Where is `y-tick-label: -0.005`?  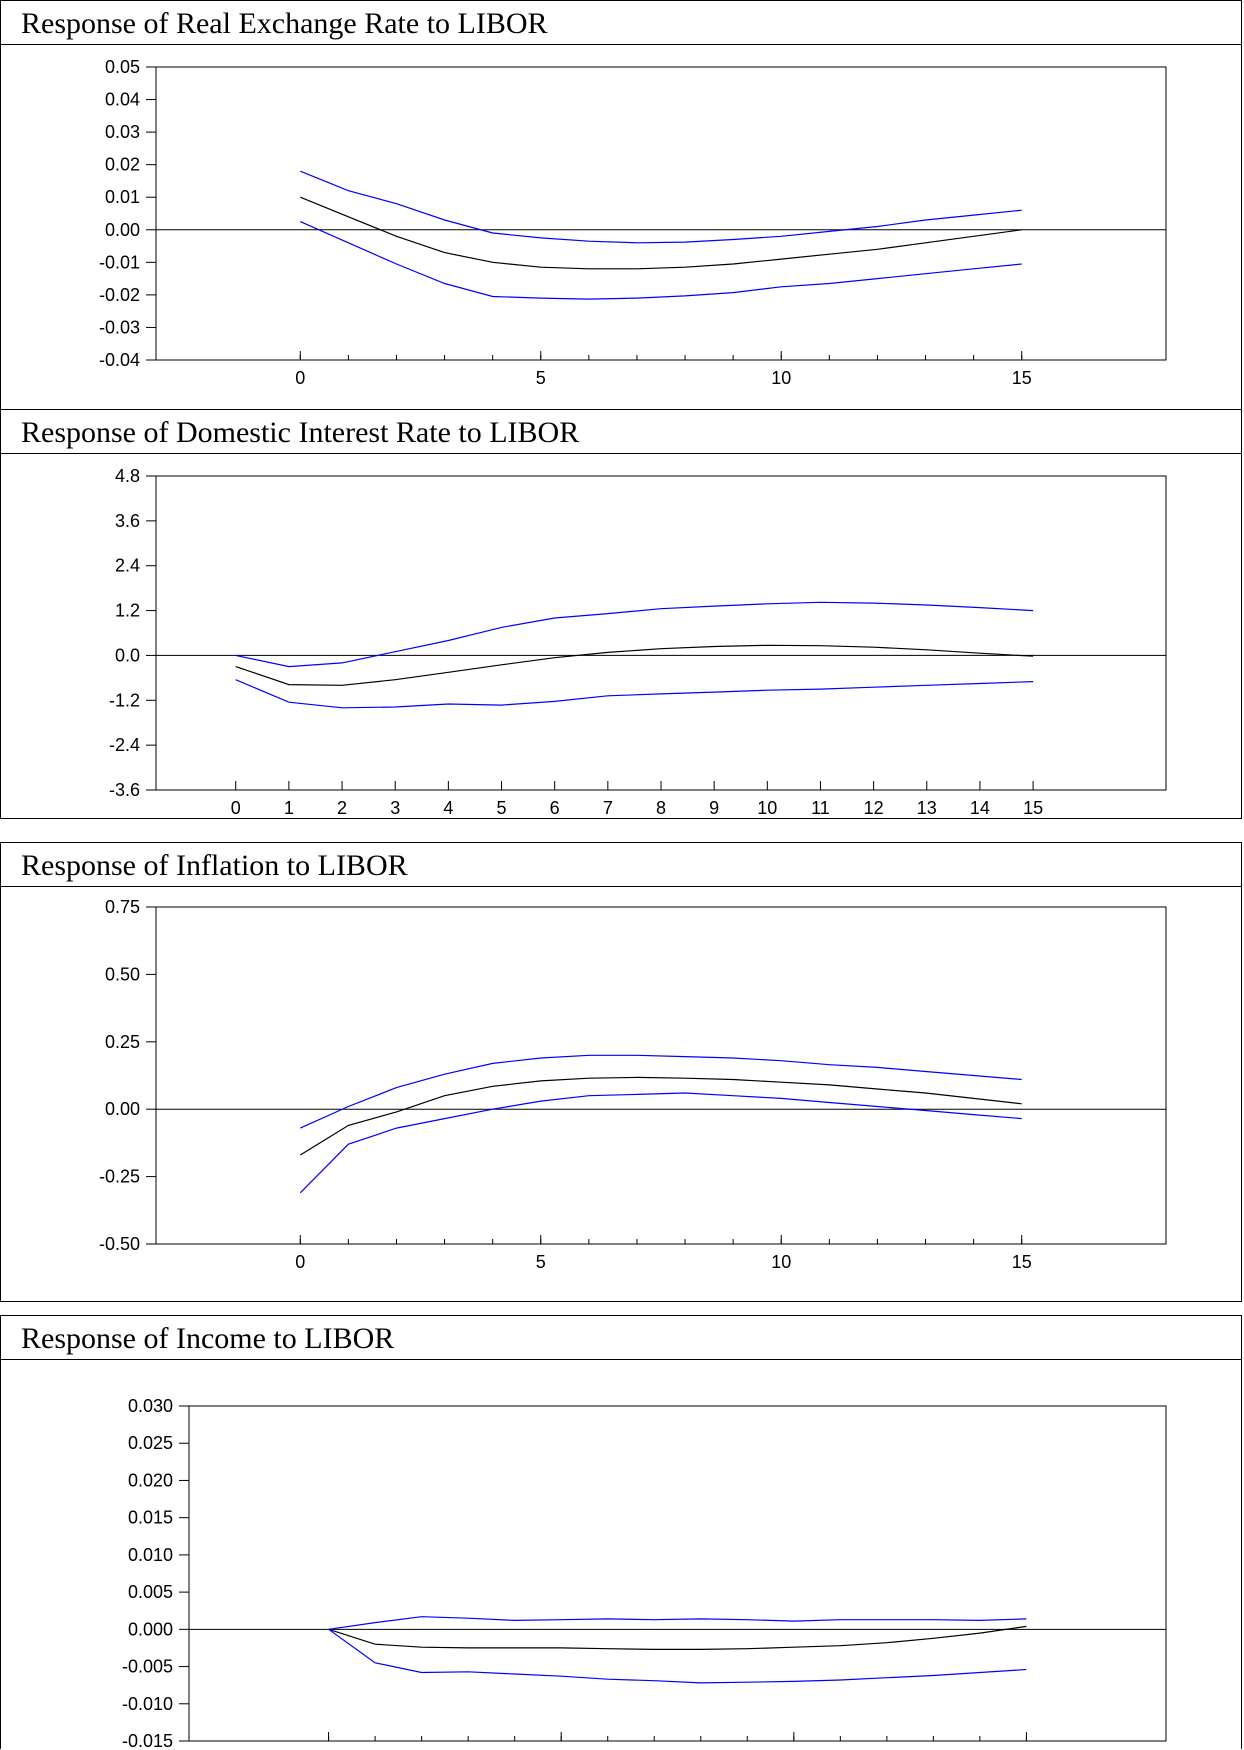
y-tick-label: -0.005 is located at coordinates (147, 1667).